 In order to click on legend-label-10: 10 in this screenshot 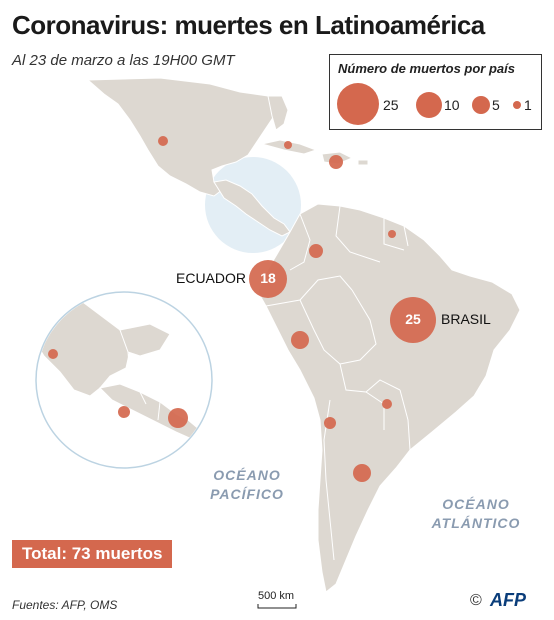, I will do `click(452, 105)`.